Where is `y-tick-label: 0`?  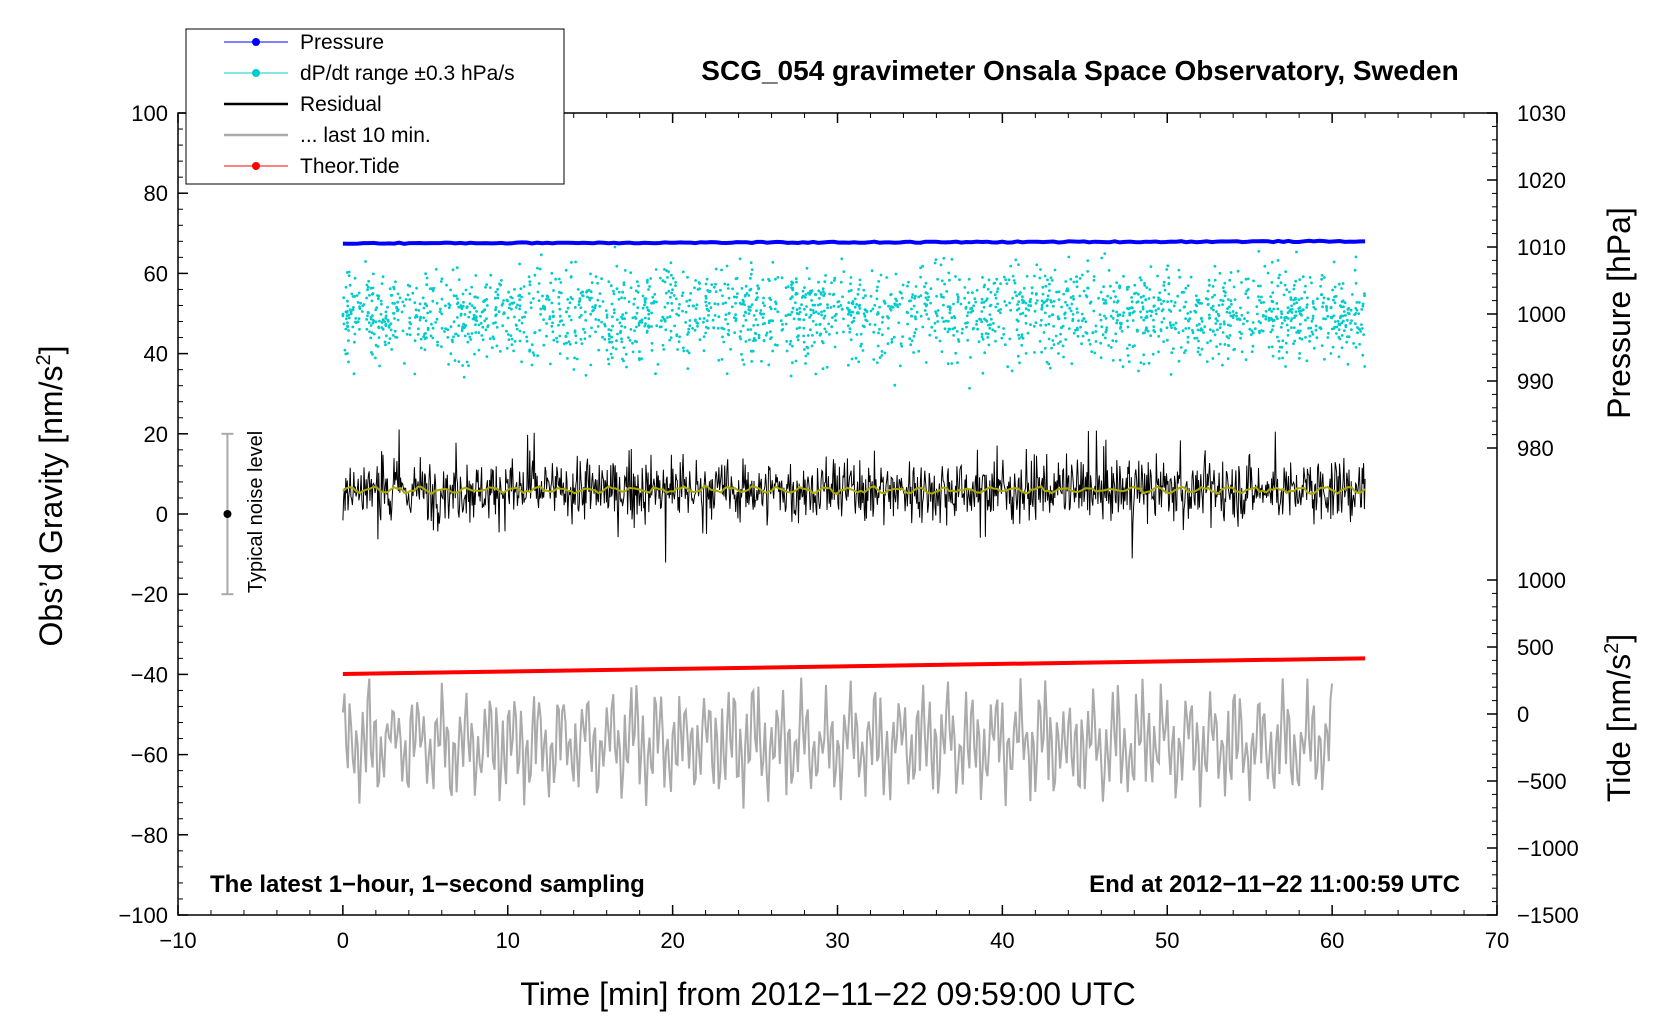 y-tick-label: 0 is located at coordinates (162, 514).